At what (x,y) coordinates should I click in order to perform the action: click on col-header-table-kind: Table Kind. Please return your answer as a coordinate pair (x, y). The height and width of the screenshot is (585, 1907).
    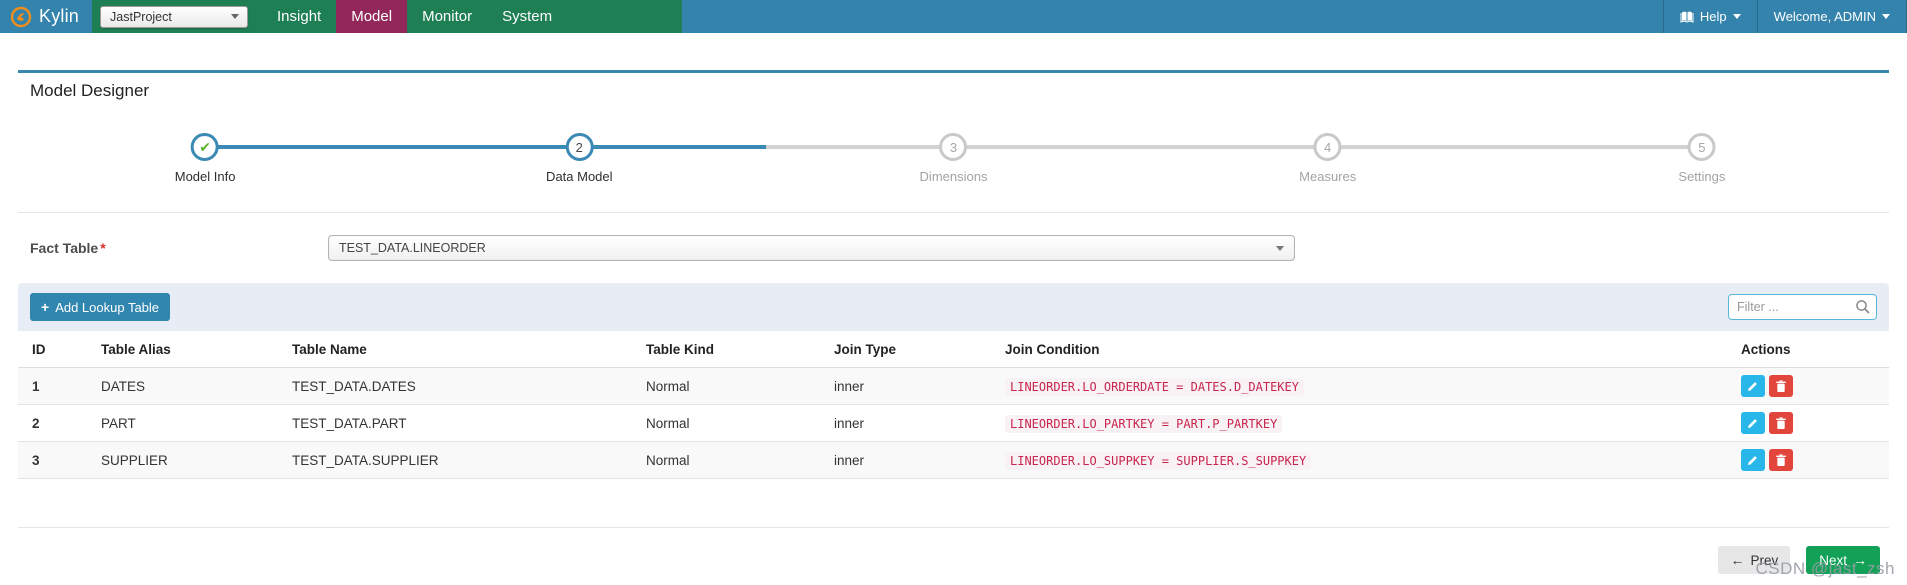
    Looking at the image, I should click on (732, 349).